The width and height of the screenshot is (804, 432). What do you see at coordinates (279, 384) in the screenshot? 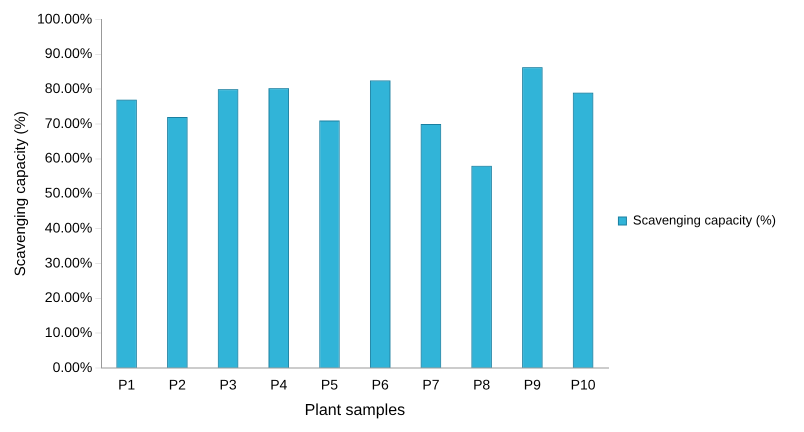
I see `x-tick-label: P4` at bounding box center [279, 384].